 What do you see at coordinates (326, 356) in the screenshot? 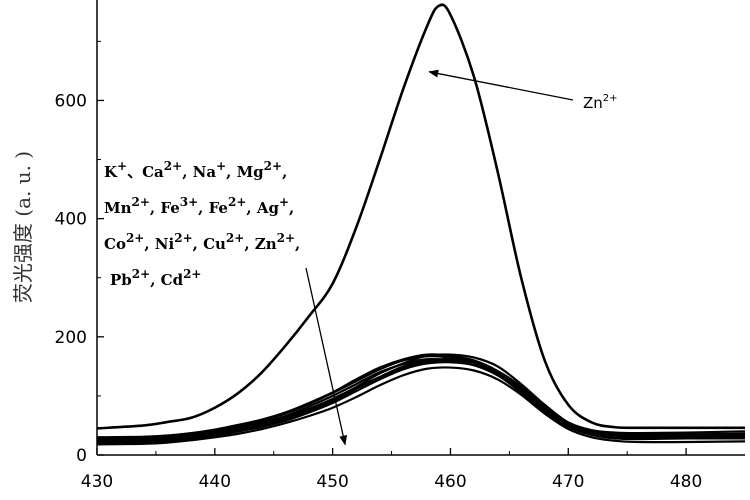
I see `ion-list-arrow` at bounding box center [326, 356].